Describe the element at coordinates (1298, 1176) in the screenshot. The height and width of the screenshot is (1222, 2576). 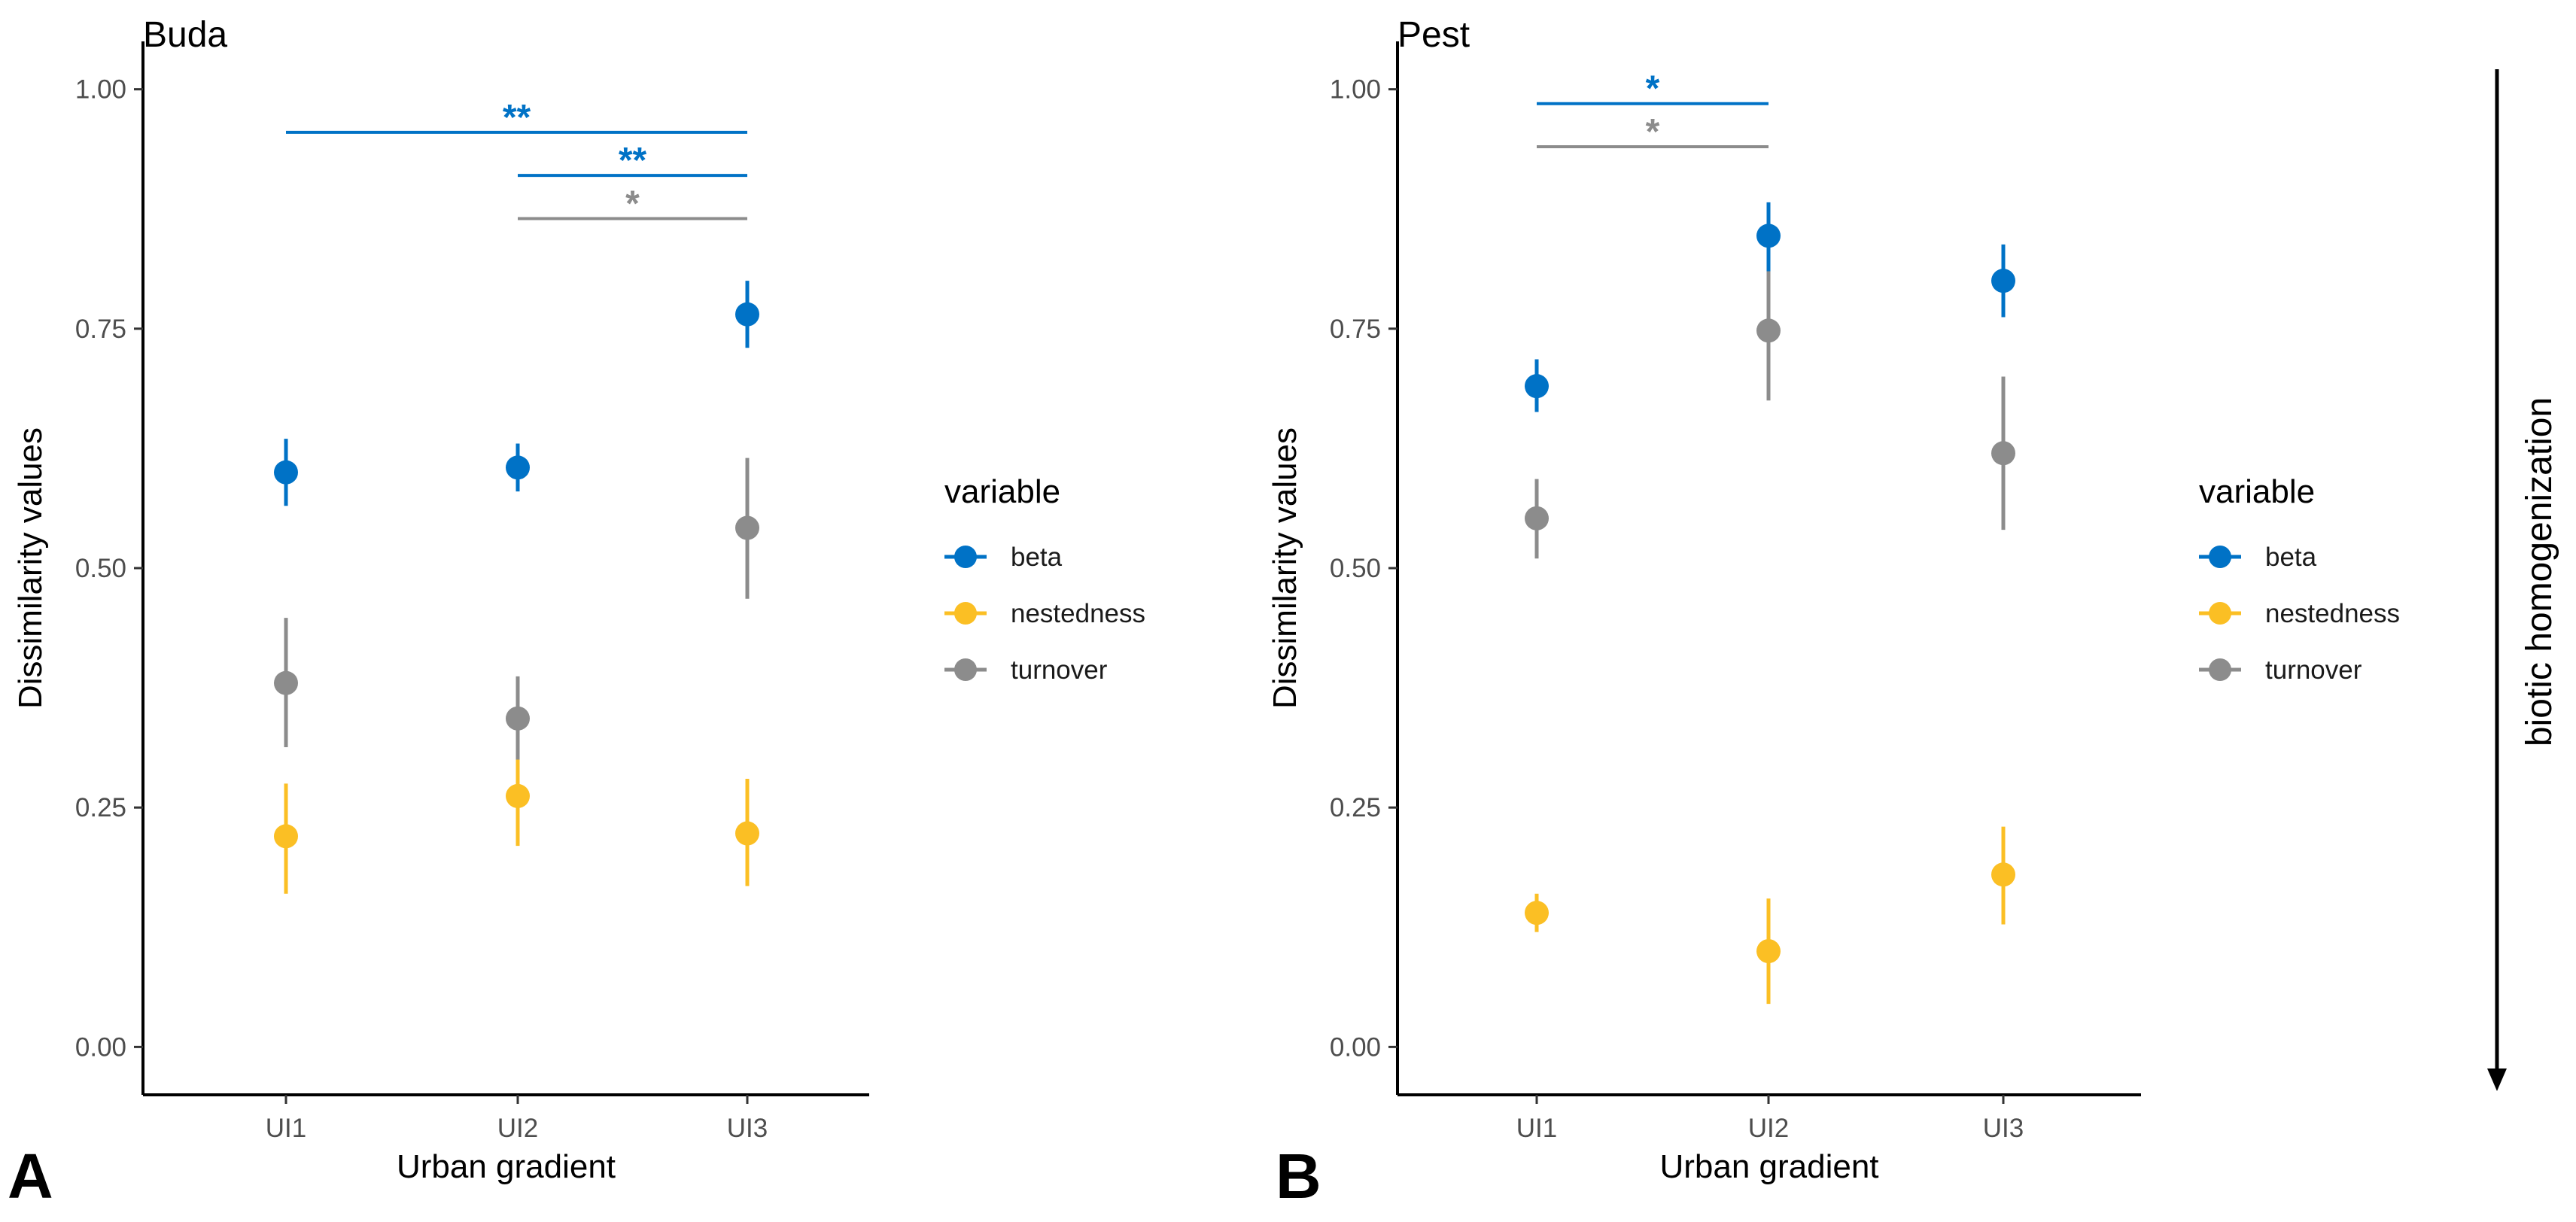
I see `panel-letter: B` at that location.